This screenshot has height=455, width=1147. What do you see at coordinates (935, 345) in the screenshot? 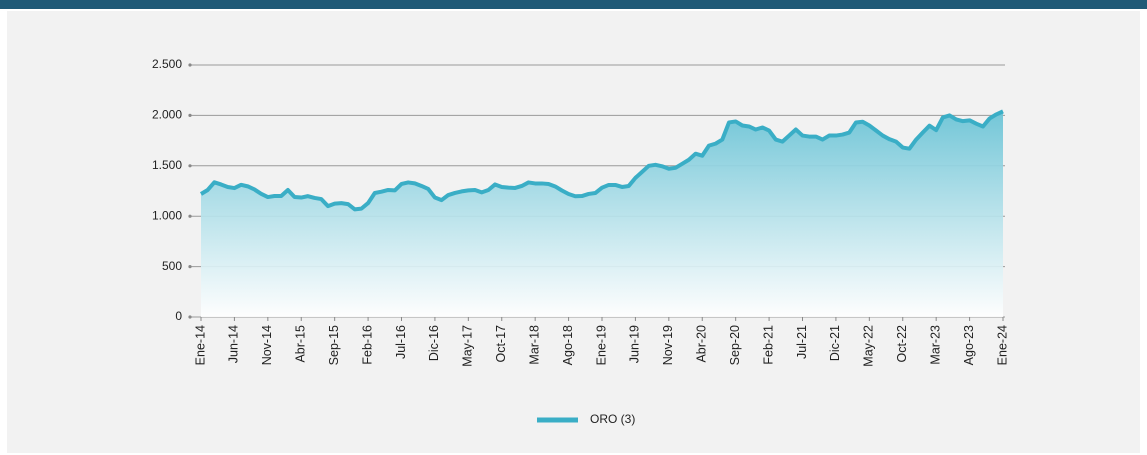
I see `x-tick-label: Mar-23` at bounding box center [935, 345].